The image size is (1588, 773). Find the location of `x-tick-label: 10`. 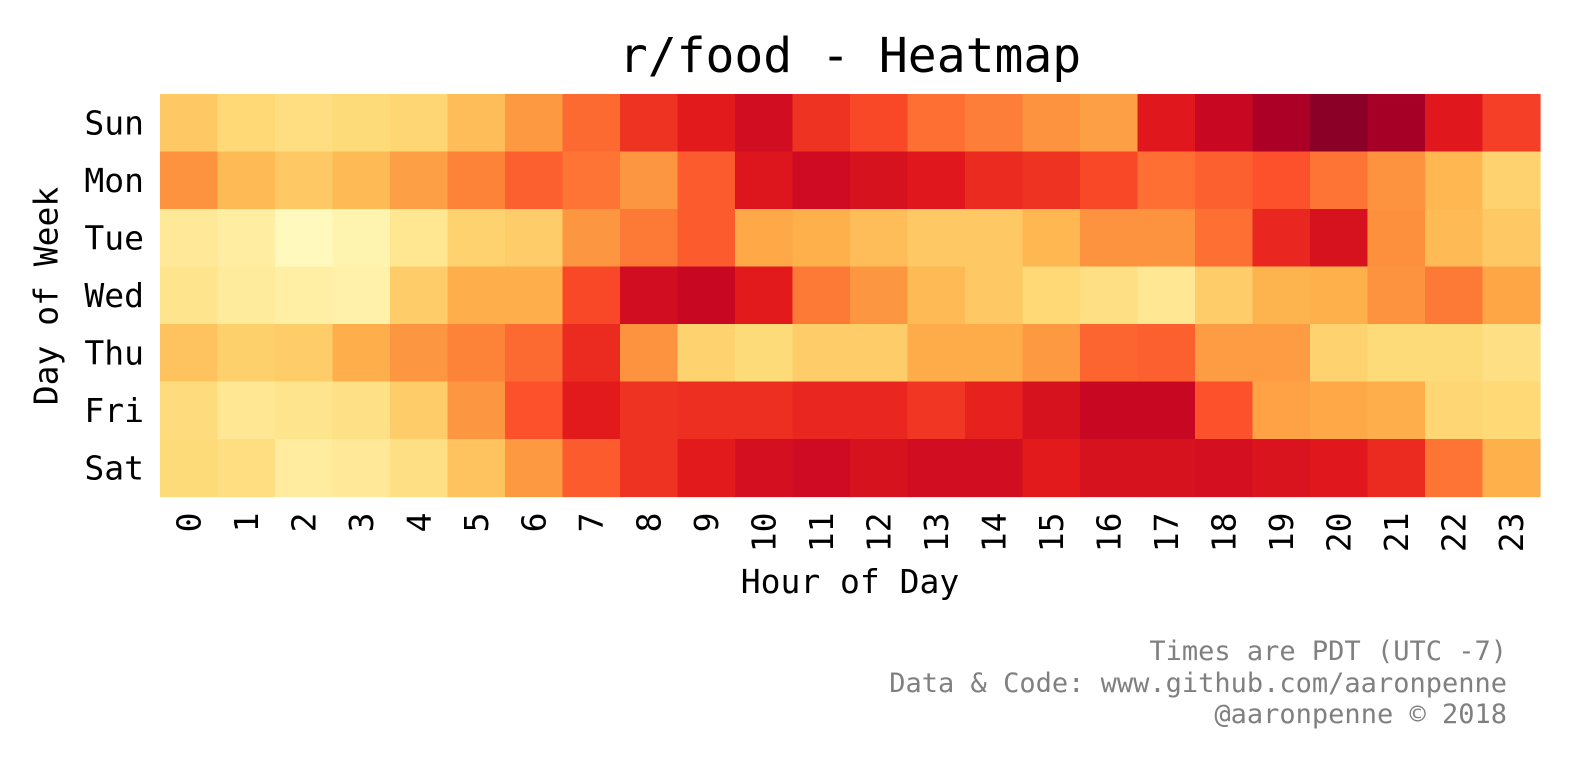

x-tick-label: 10 is located at coordinates (763, 533).